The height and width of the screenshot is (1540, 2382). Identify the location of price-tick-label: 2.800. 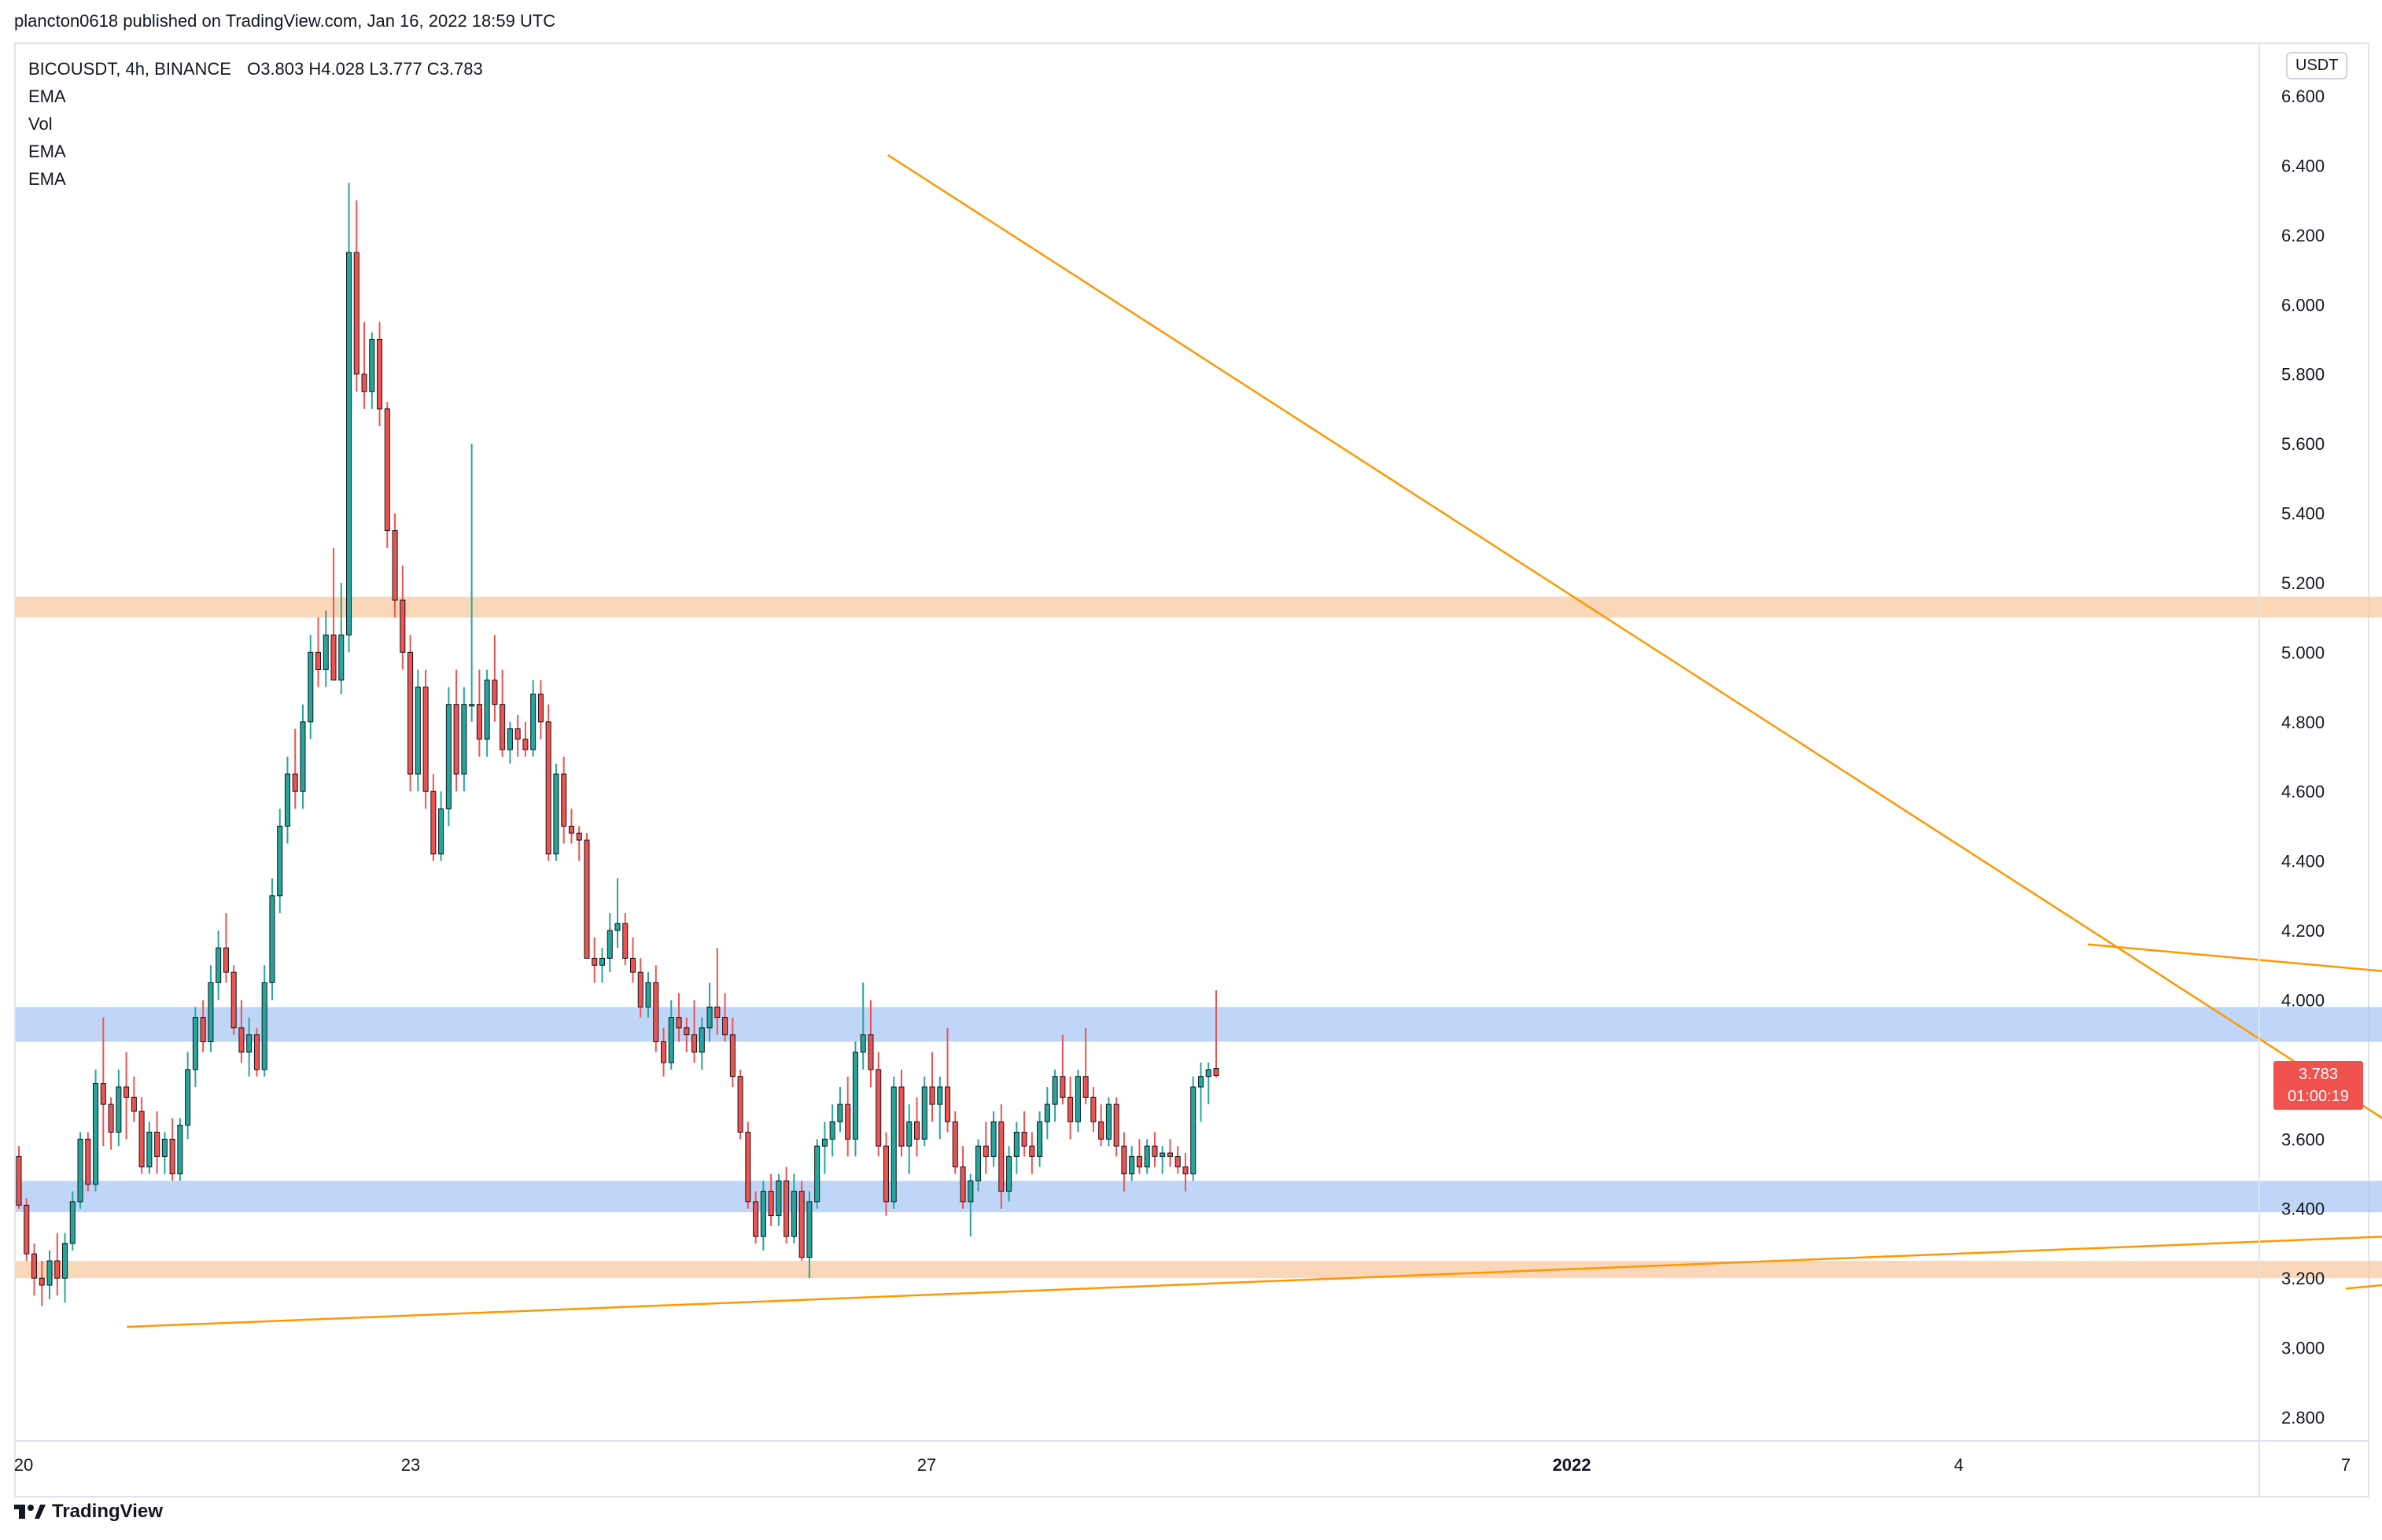
(2303, 1418).